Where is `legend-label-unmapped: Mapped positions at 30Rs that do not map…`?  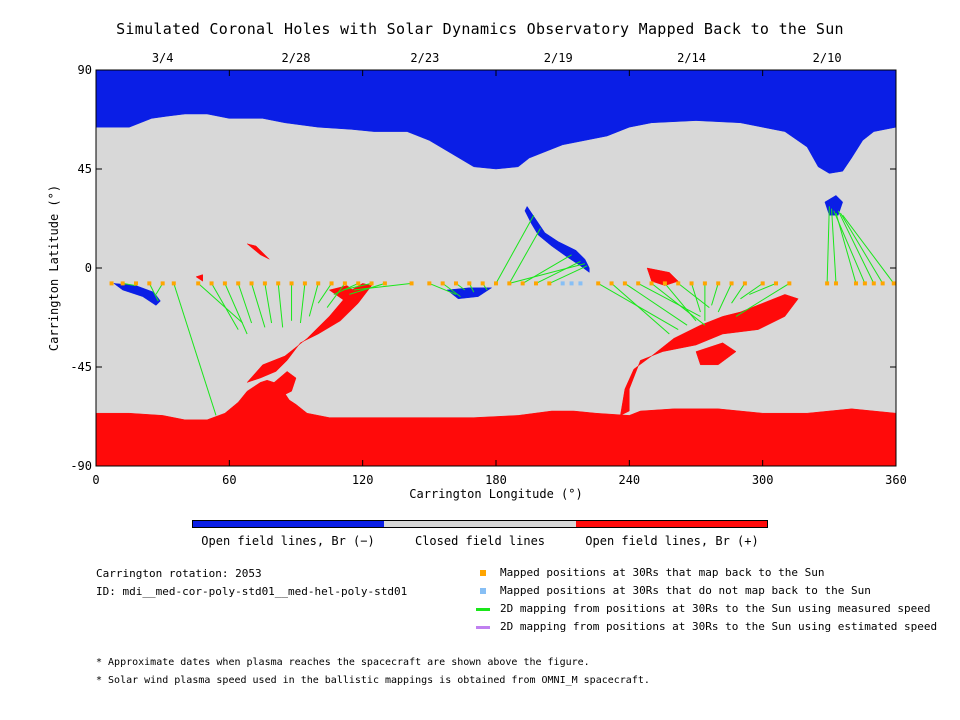
legend-label-unmapped: Mapped positions at 30Rs that do not map… is located at coordinates (685, 590).